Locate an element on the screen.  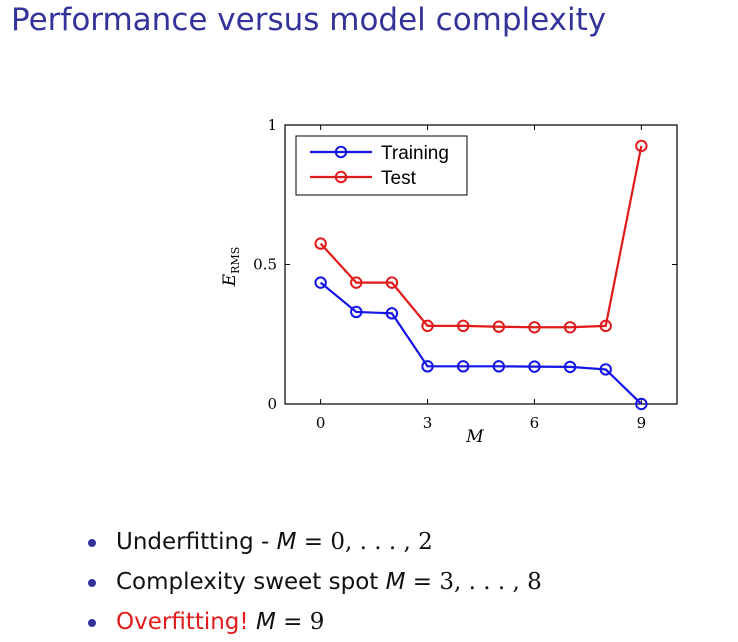
legend-label: Training is located at coordinates (415, 153).